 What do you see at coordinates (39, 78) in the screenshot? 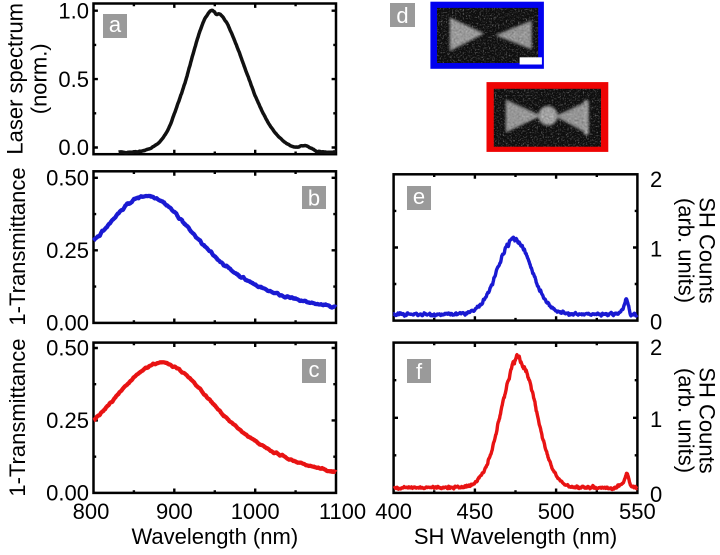
I see `svg-text: (norm.)` at bounding box center [39, 78].